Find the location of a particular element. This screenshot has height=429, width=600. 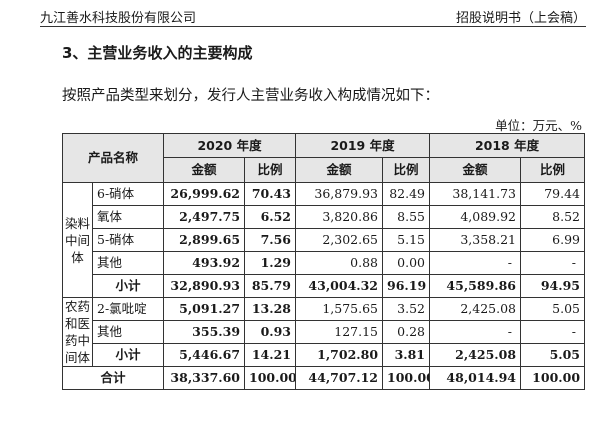

cell-value: 0.93 is located at coordinates (270, 332).